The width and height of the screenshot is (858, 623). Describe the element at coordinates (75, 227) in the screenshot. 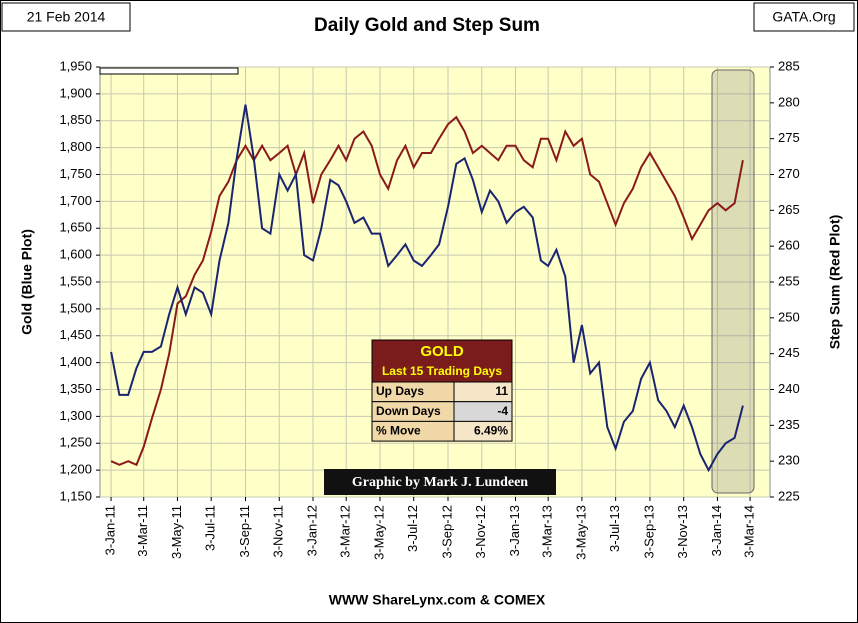

I see `y-tick-label: 1,650` at that location.